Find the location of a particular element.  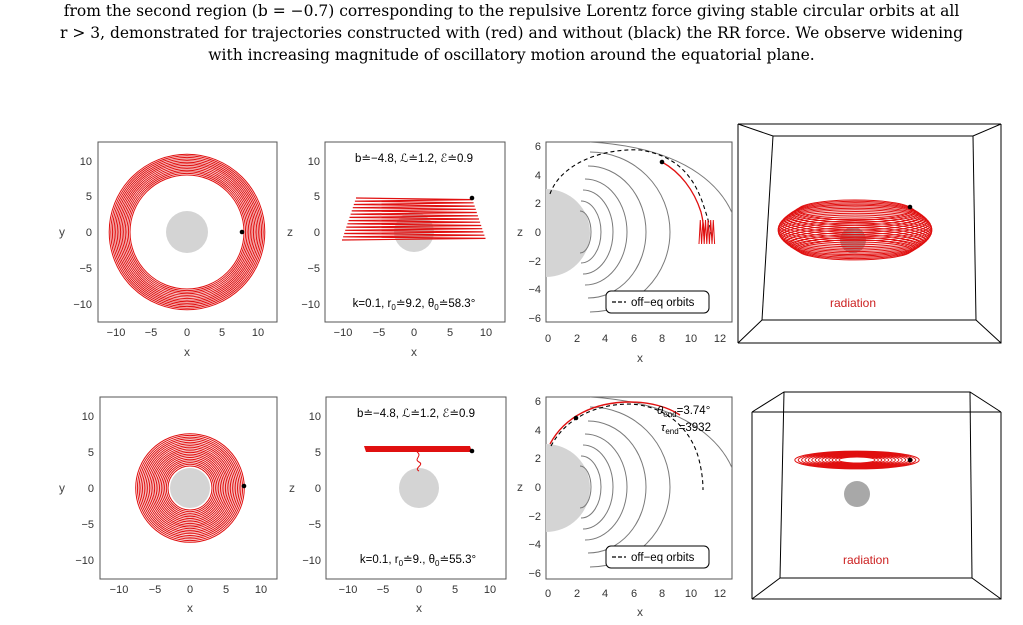

plot-frame is located at coordinates (416, 488).